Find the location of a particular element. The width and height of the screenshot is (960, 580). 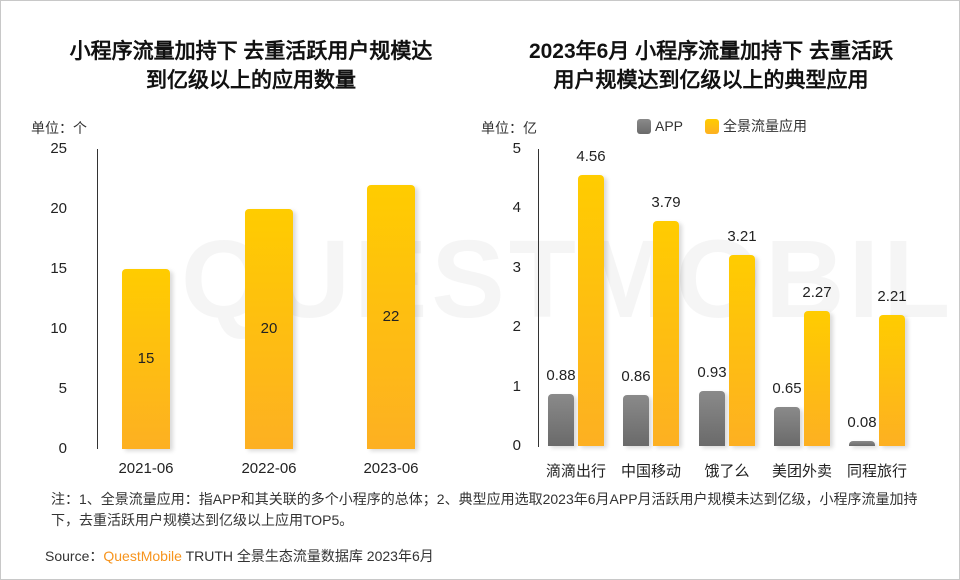

x-tick-label: 2021-06 is located at coordinates (146, 468).